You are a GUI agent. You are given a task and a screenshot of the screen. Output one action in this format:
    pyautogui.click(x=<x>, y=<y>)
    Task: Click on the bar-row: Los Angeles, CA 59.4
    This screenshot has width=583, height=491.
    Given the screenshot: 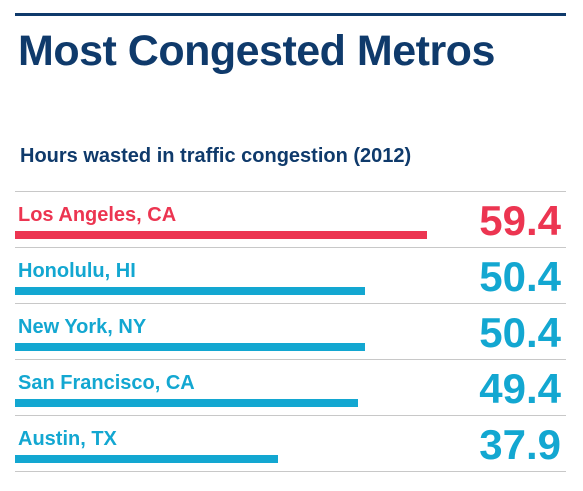 What is the action you would take?
    pyautogui.click(x=290, y=219)
    